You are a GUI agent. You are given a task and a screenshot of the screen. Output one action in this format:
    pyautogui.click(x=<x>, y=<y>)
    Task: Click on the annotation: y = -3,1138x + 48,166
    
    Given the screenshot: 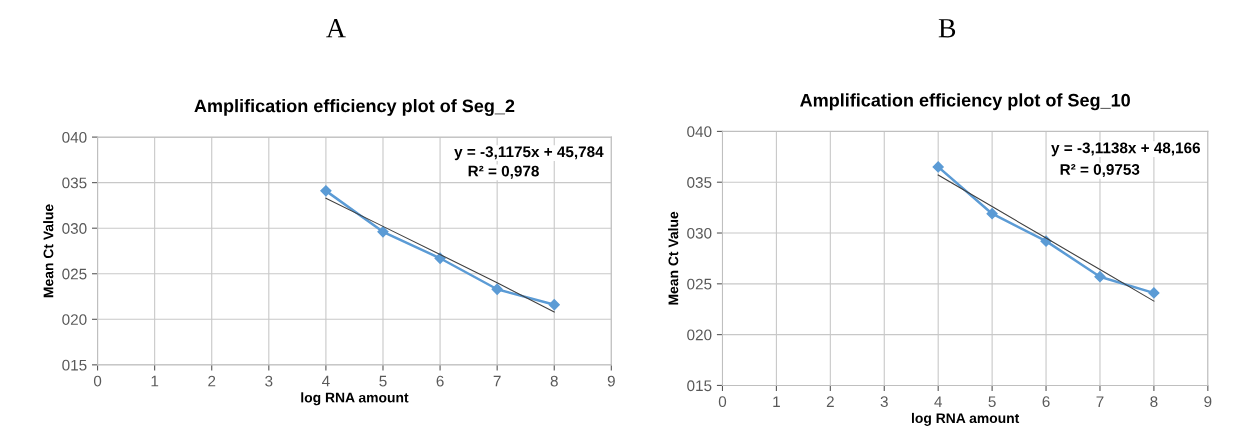 What is the action you would take?
    pyautogui.click(x=1126, y=149)
    